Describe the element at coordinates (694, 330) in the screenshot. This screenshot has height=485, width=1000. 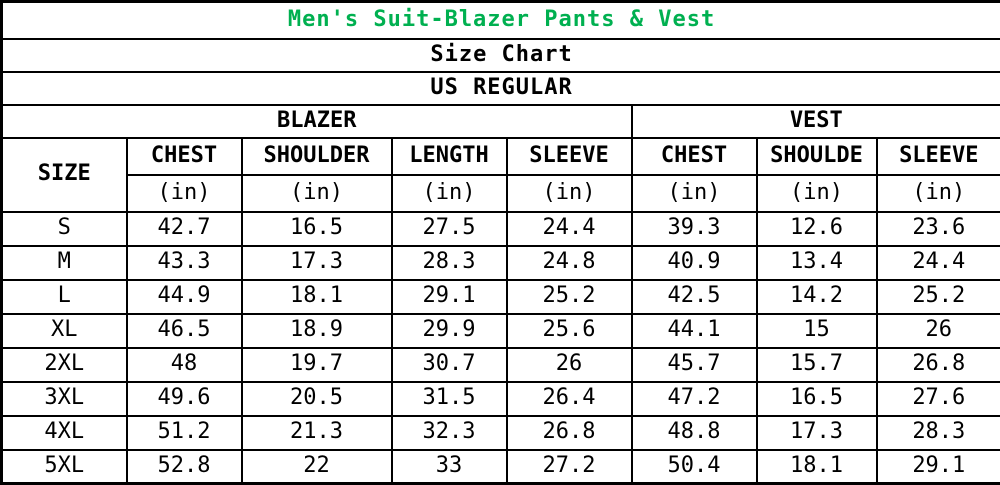
I see `value-cell: 44.1` at that location.